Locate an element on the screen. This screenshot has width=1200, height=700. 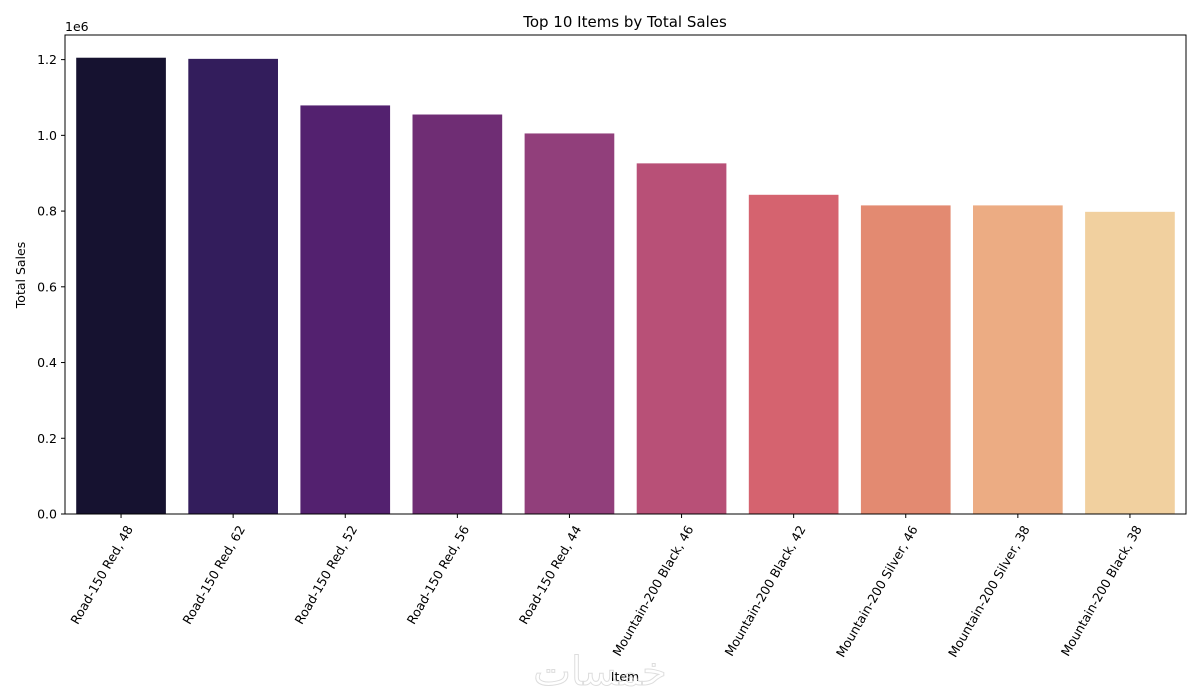
y-tick-label: 0.0 is located at coordinates (47, 514).